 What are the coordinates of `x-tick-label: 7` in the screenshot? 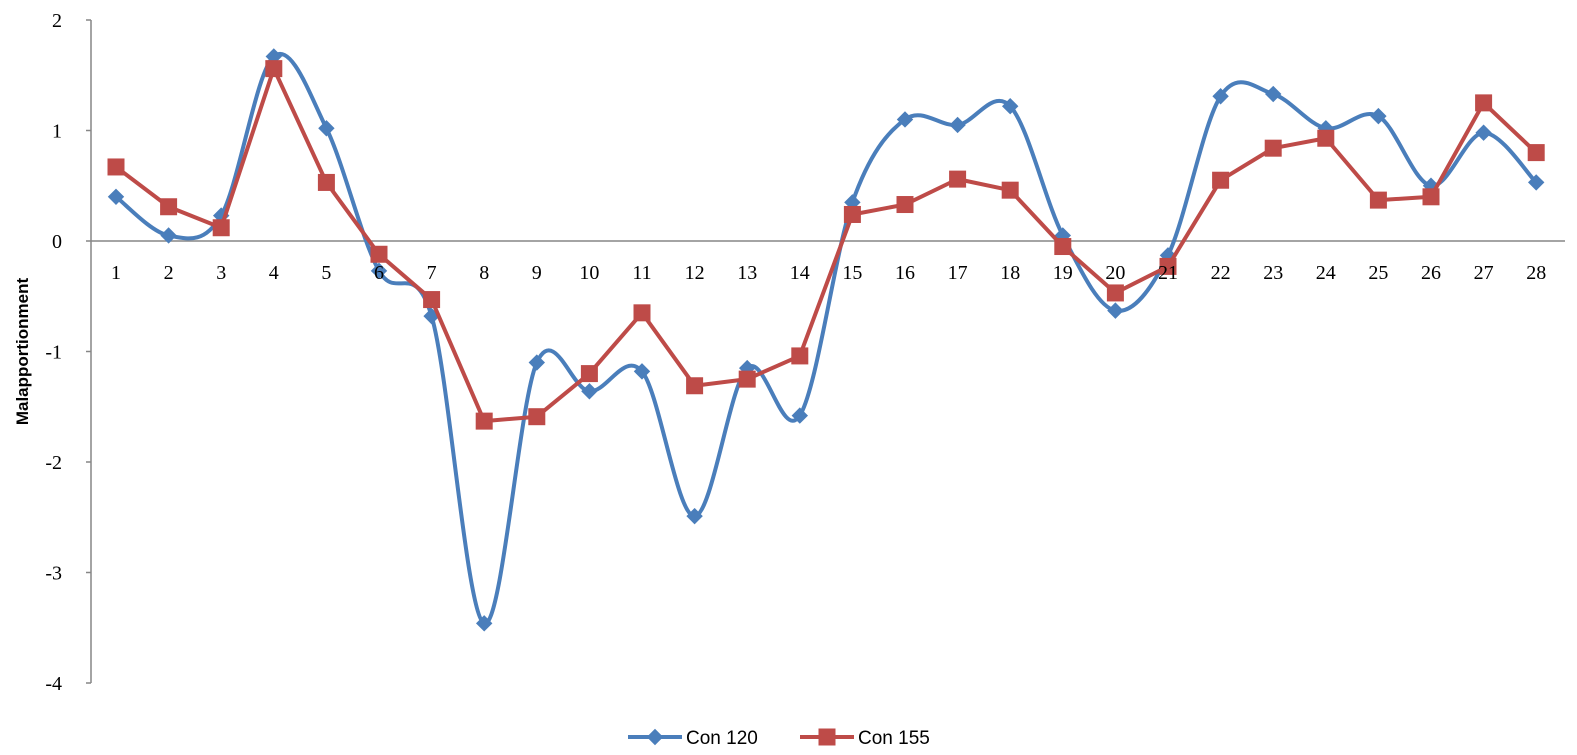 It's located at (432, 273).